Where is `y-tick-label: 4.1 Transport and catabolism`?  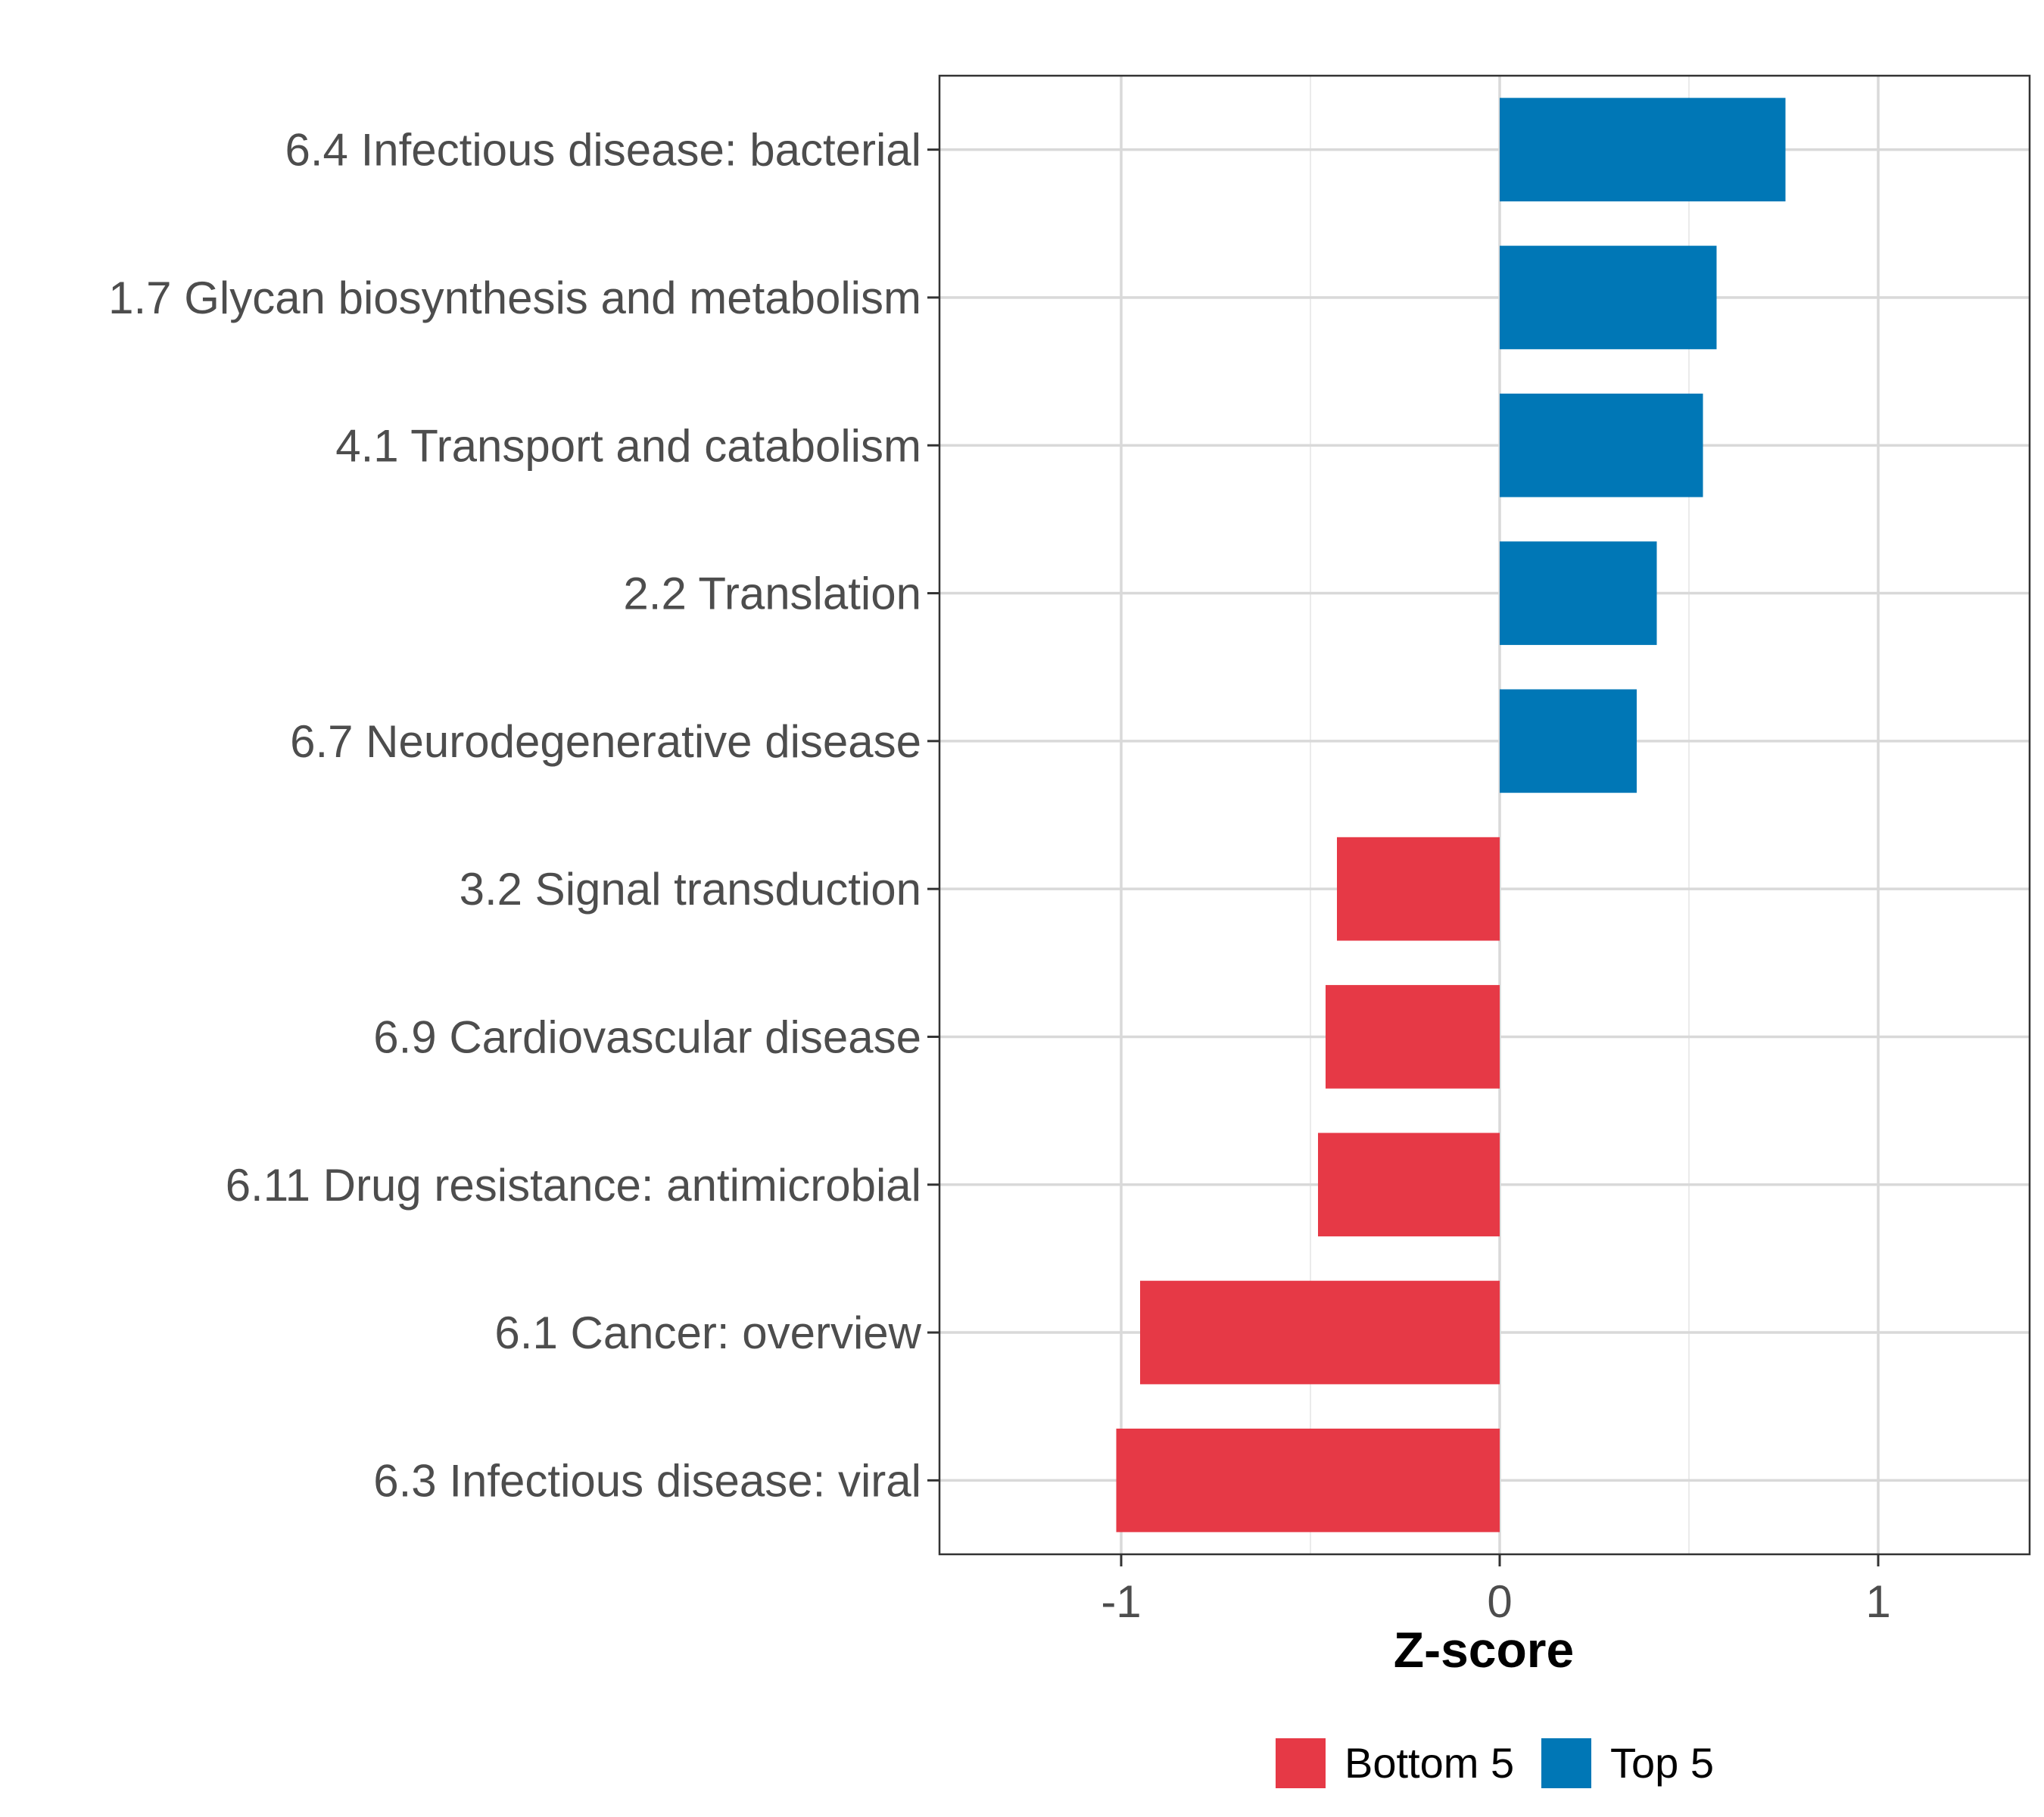 y-tick-label: 4.1 Transport and catabolism is located at coordinates (628, 445).